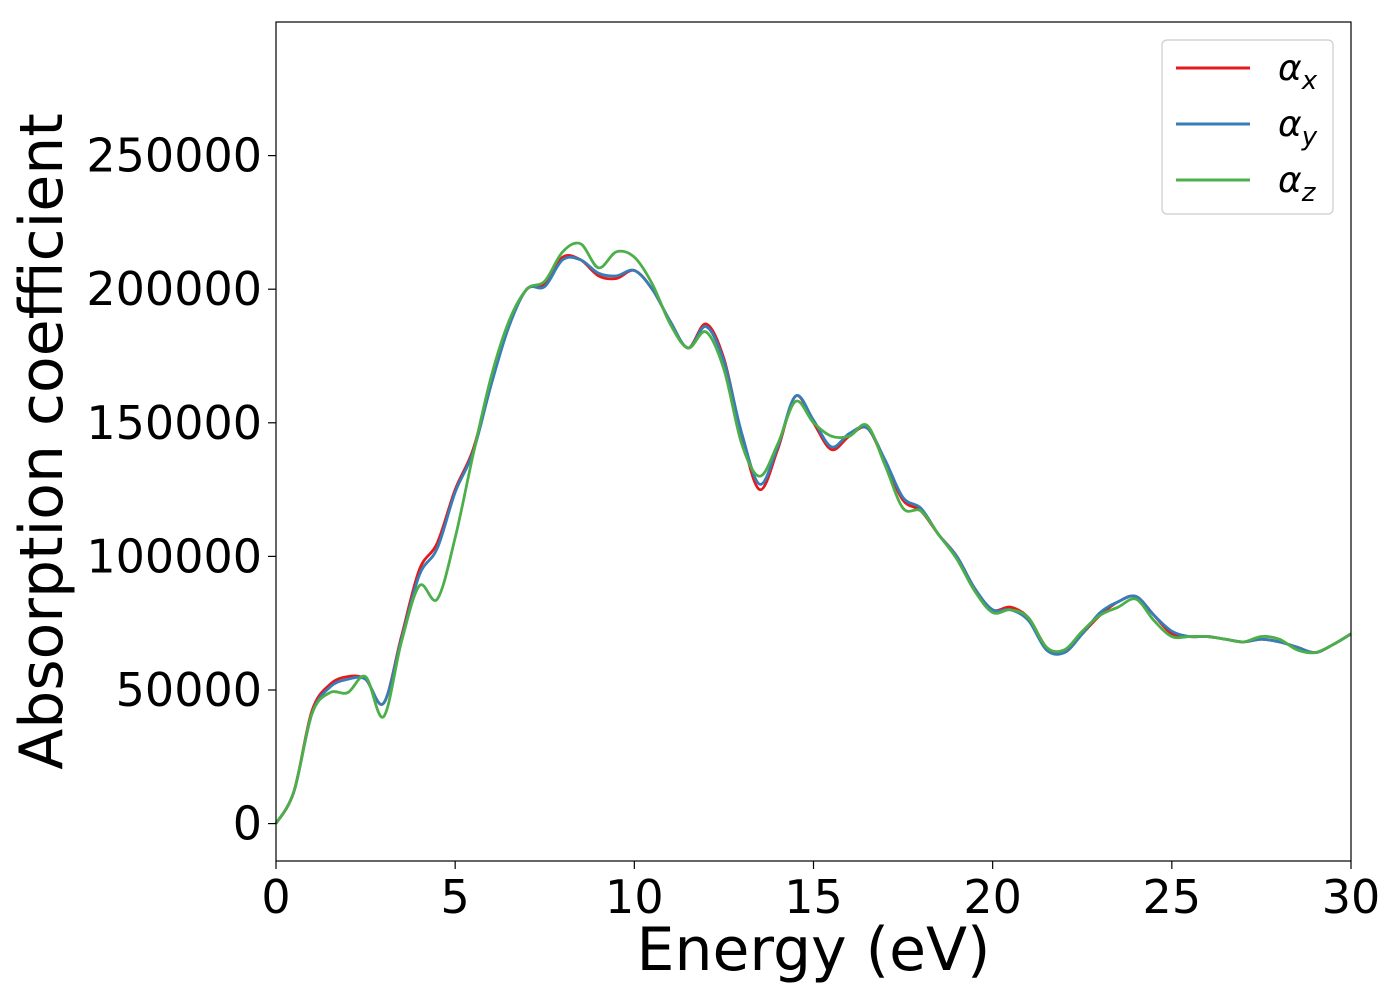 The width and height of the screenshot is (1400, 1000). Describe the element at coordinates (455, 897) in the screenshot. I see `x-tick-label: 5` at that location.